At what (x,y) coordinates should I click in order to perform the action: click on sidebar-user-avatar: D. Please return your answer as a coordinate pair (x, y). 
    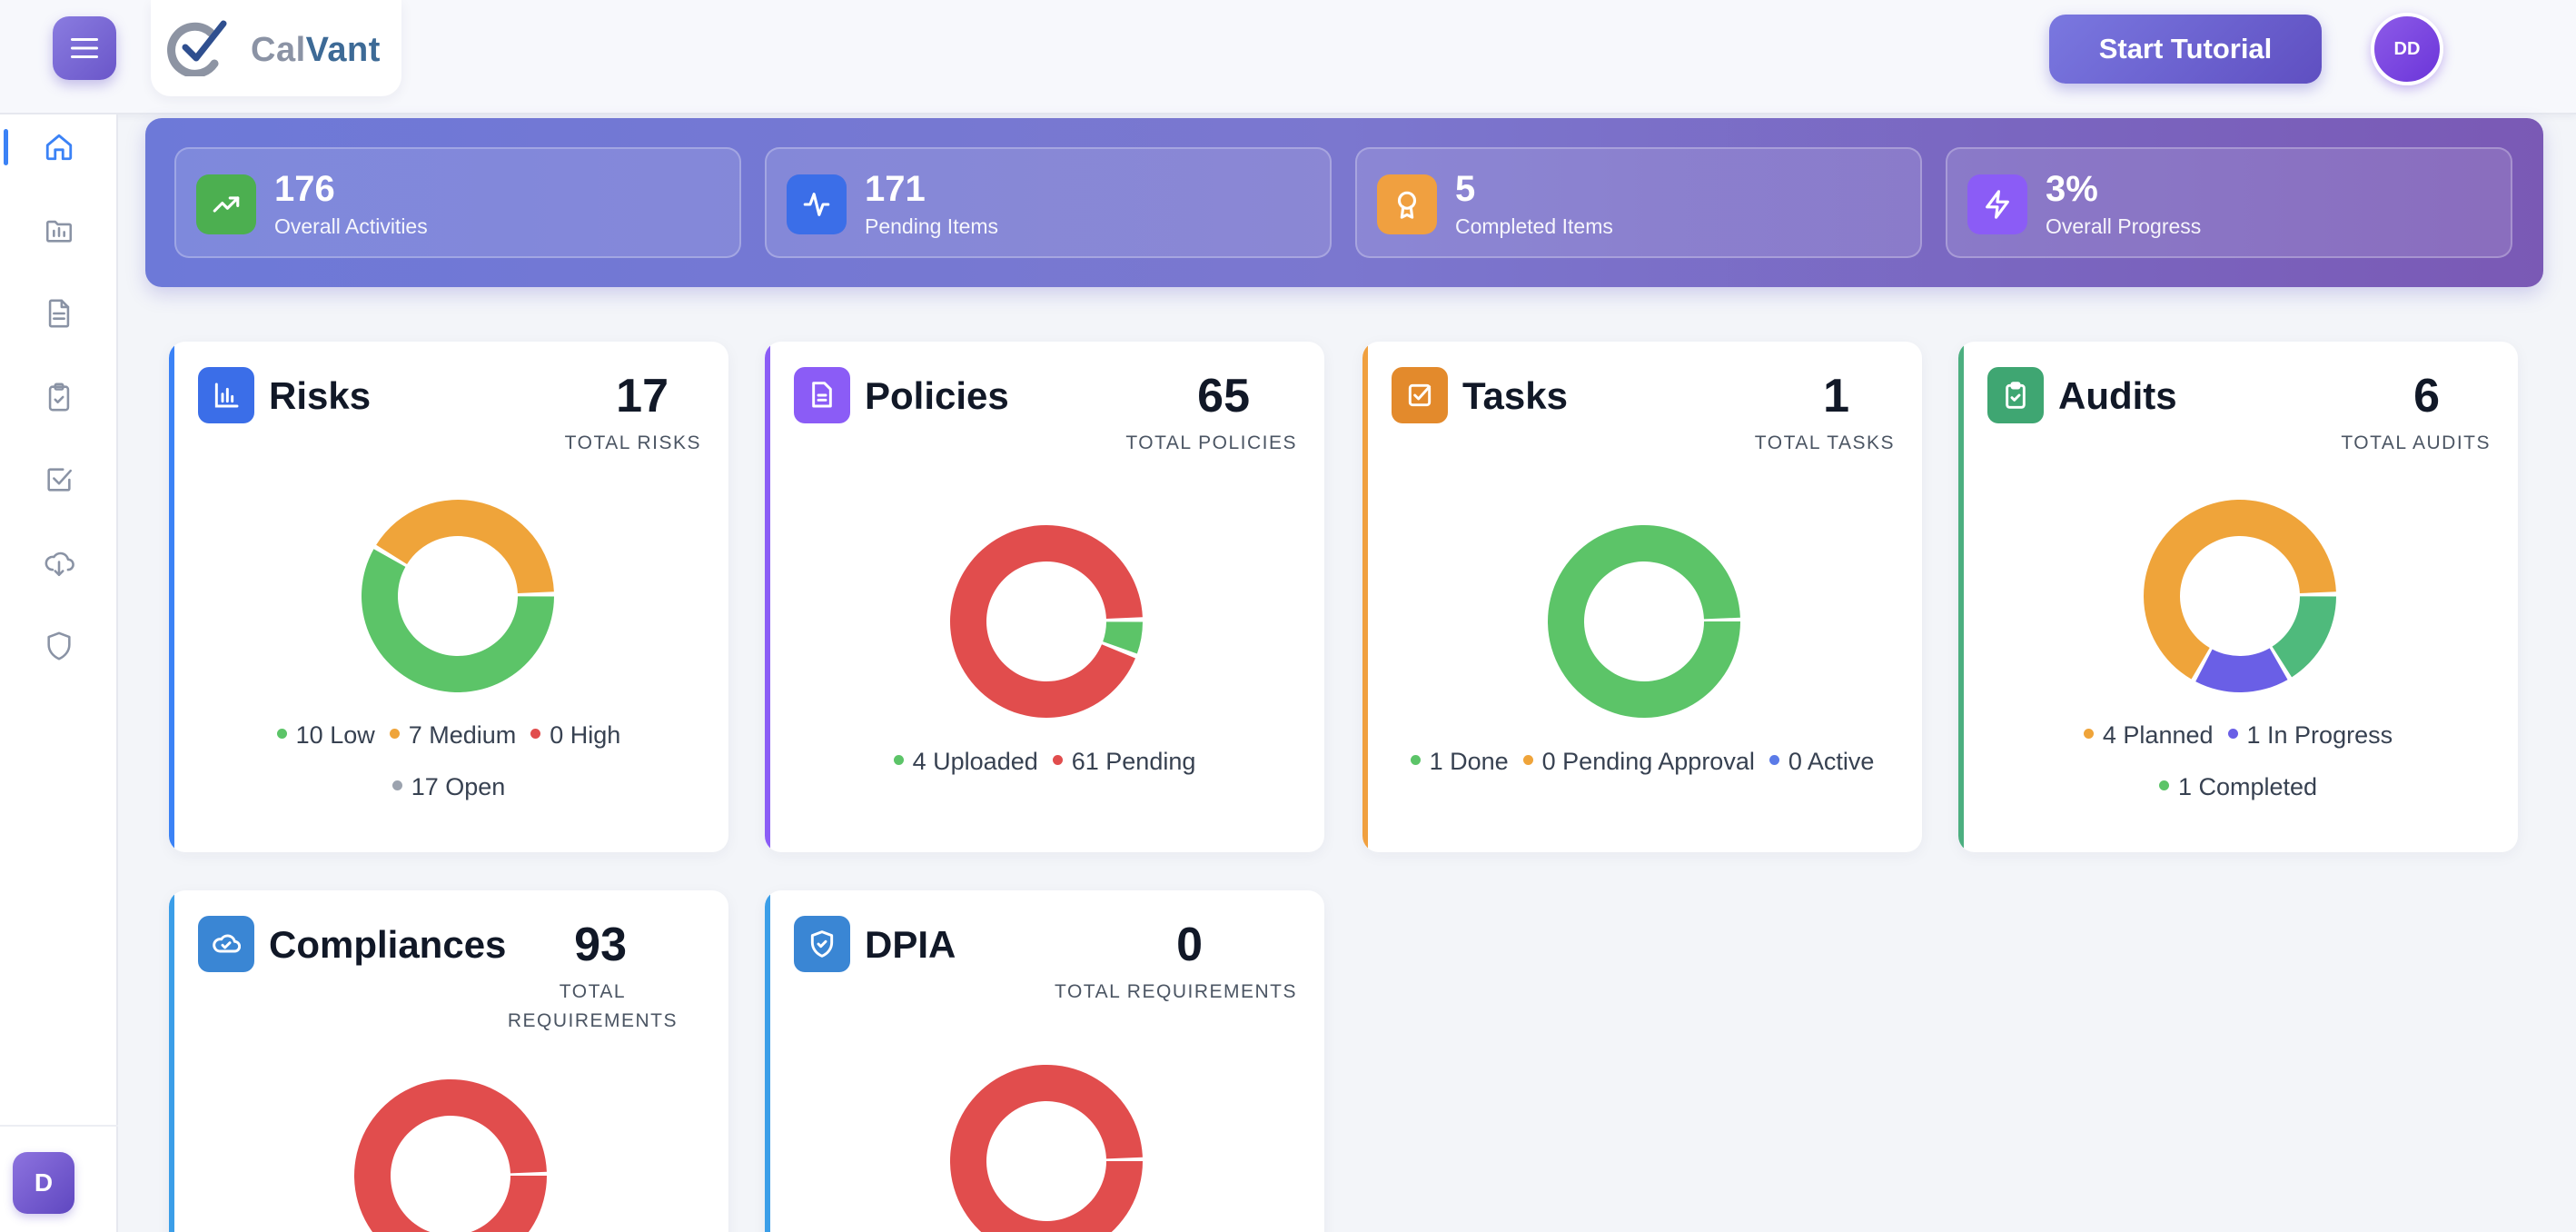
    Looking at the image, I should click on (43, 1183).